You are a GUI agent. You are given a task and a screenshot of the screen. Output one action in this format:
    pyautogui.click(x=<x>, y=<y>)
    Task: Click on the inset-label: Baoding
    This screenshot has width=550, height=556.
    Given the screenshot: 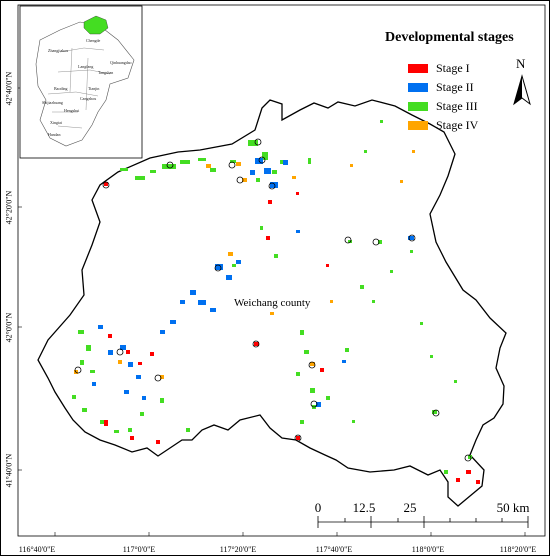 What is the action you would take?
    pyautogui.click(x=61, y=88)
    